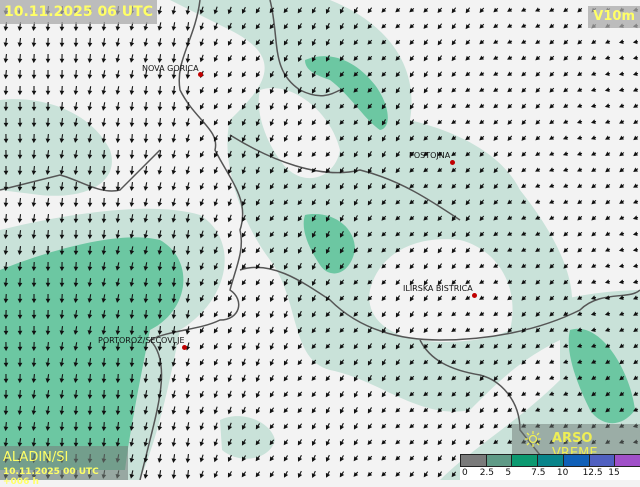 This screenshot has height=487, width=640. I want to click on city-marker, so click(474, 295).